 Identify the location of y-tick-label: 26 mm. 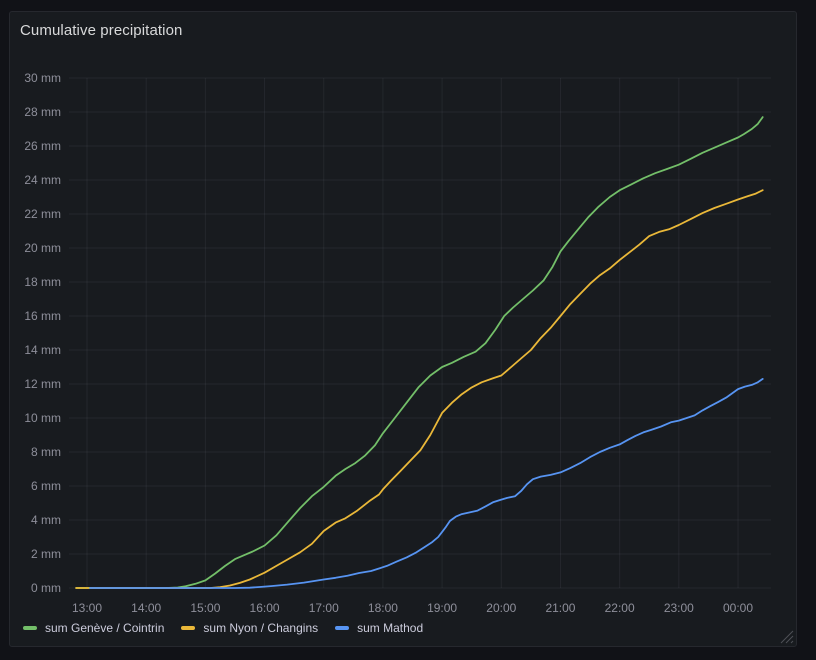
(42, 146).